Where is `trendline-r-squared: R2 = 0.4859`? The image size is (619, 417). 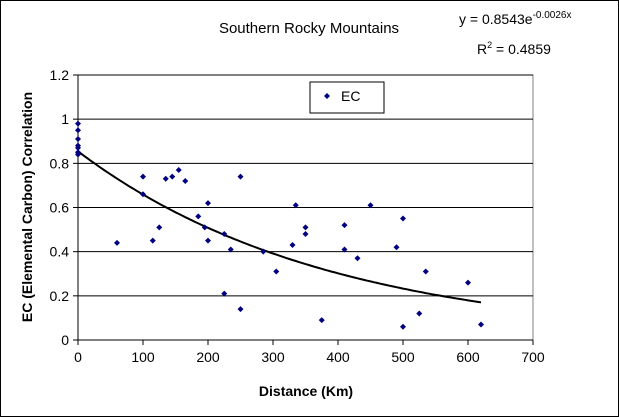
trendline-r-squared: R2 = 0.4859 is located at coordinates (514, 48).